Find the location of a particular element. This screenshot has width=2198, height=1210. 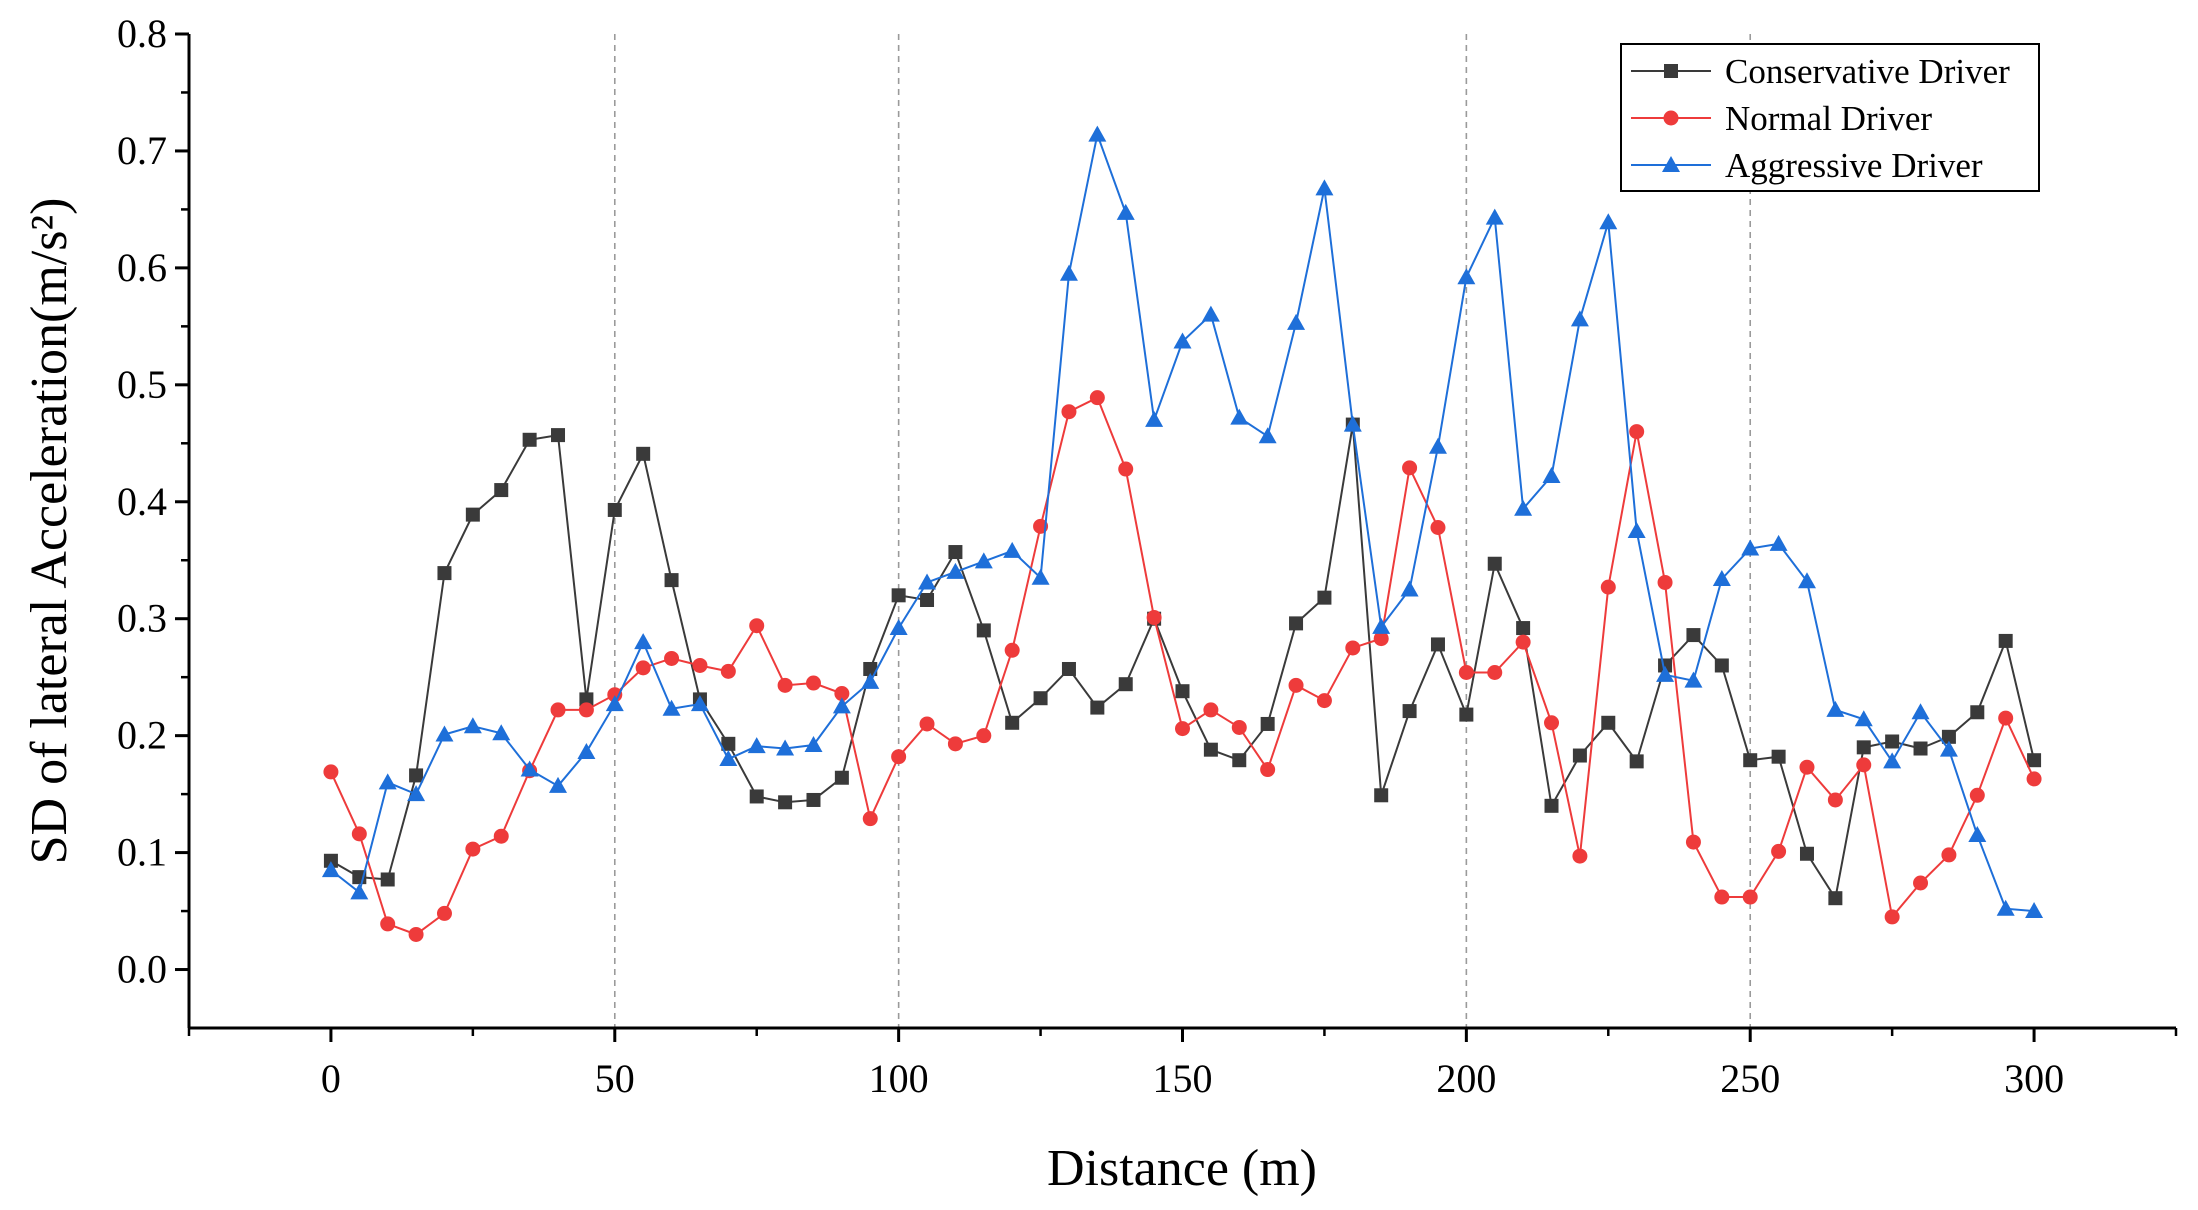

y-ticks: 0.0 0.1 0.2 0.3 0.4 0.5 0.6 0.7 0.8 is located at coordinates (153, 501).